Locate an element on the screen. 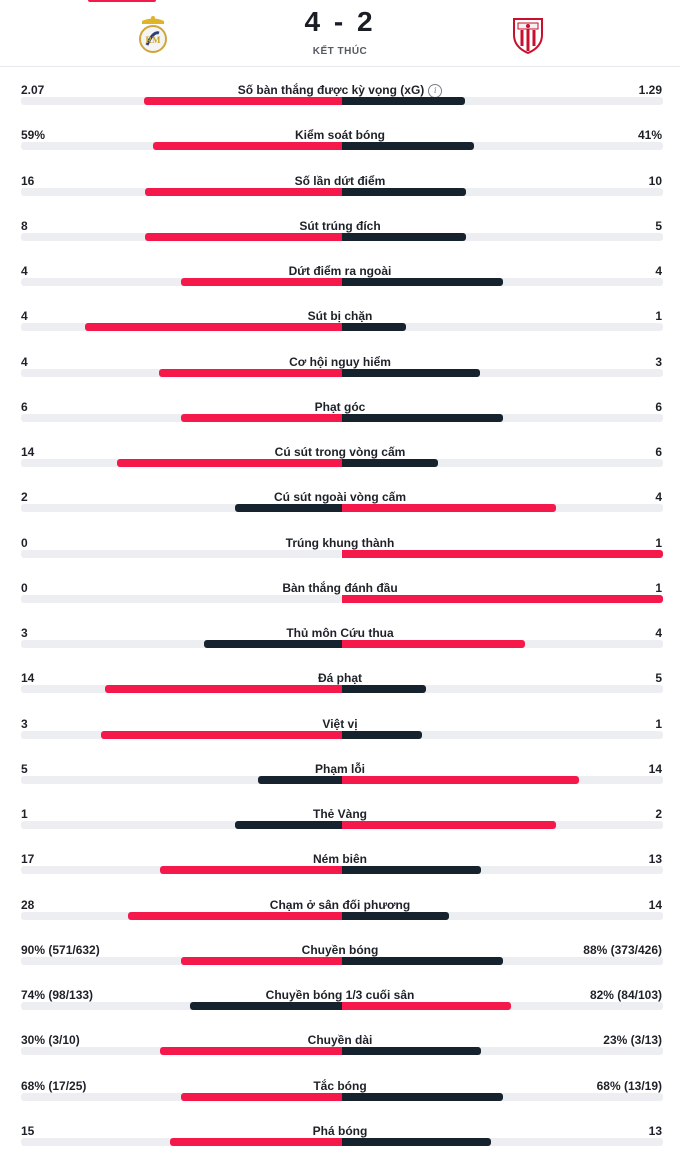 The image size is (680, 1168). stat-label-text: Cơ hội nguy hiểm is located at coordinates (340, 361).